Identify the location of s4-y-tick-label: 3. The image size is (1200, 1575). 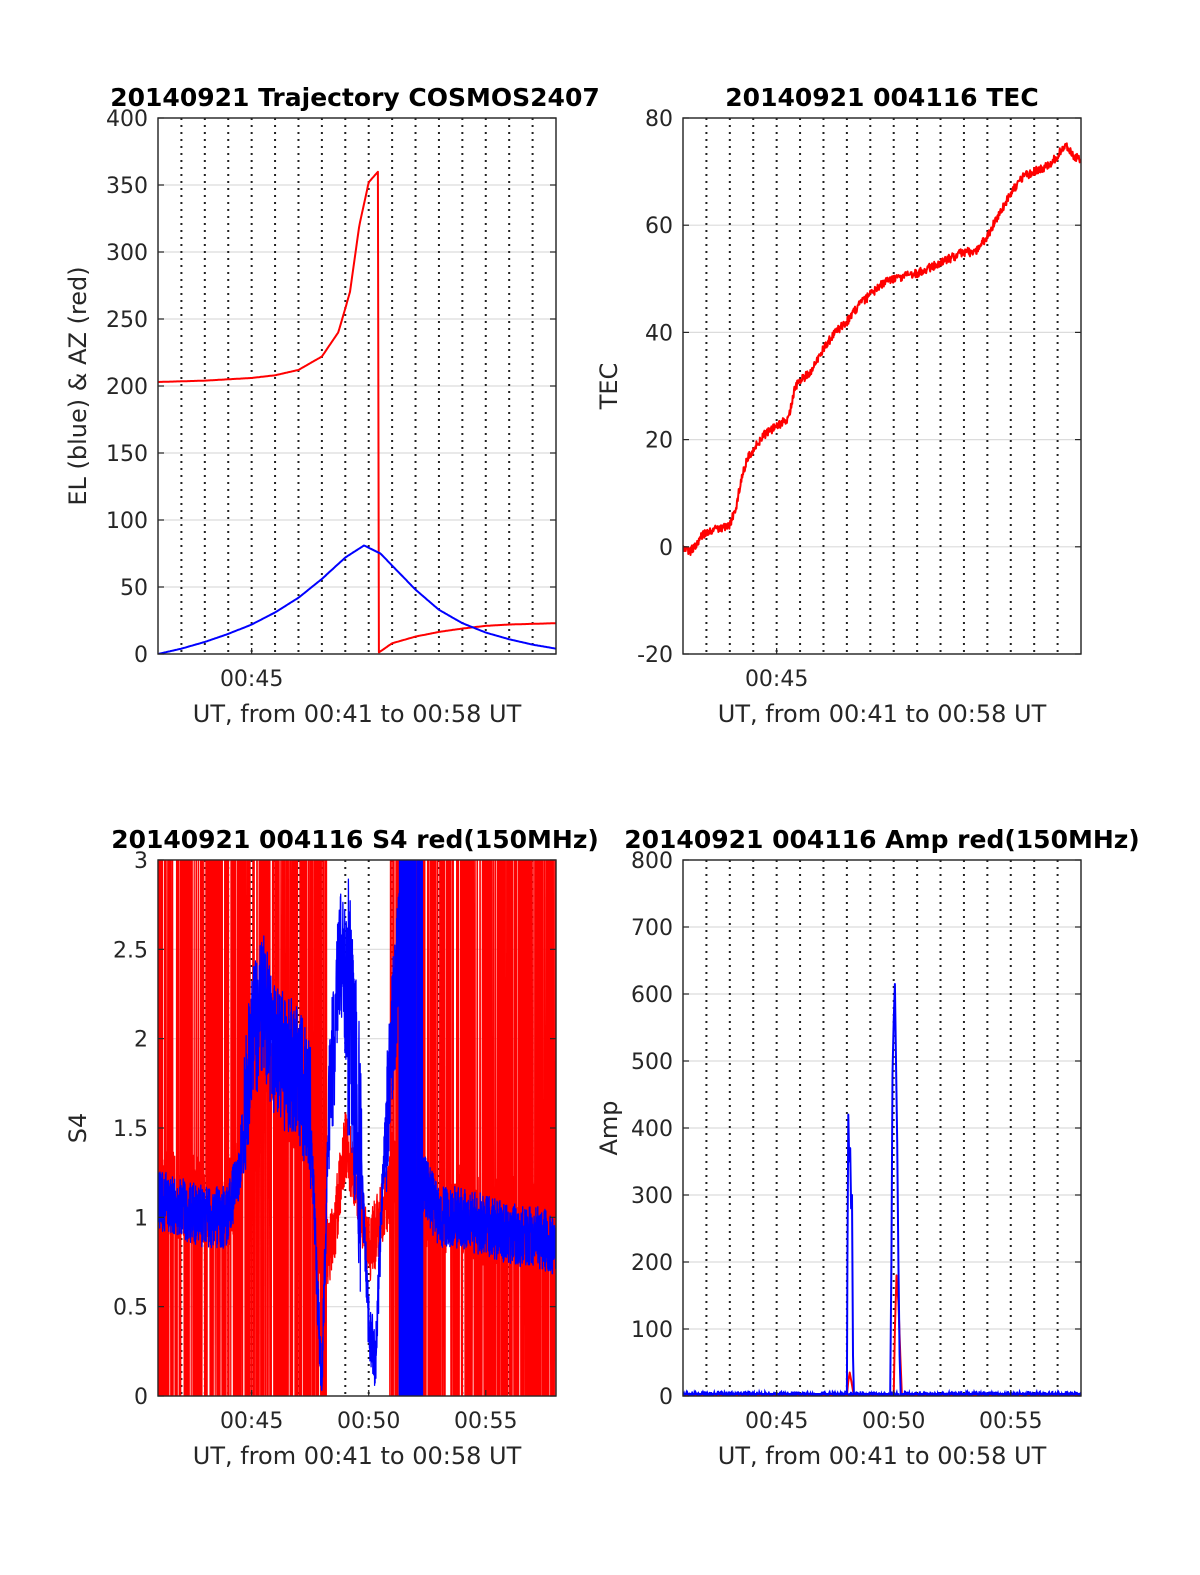
(141, 861).